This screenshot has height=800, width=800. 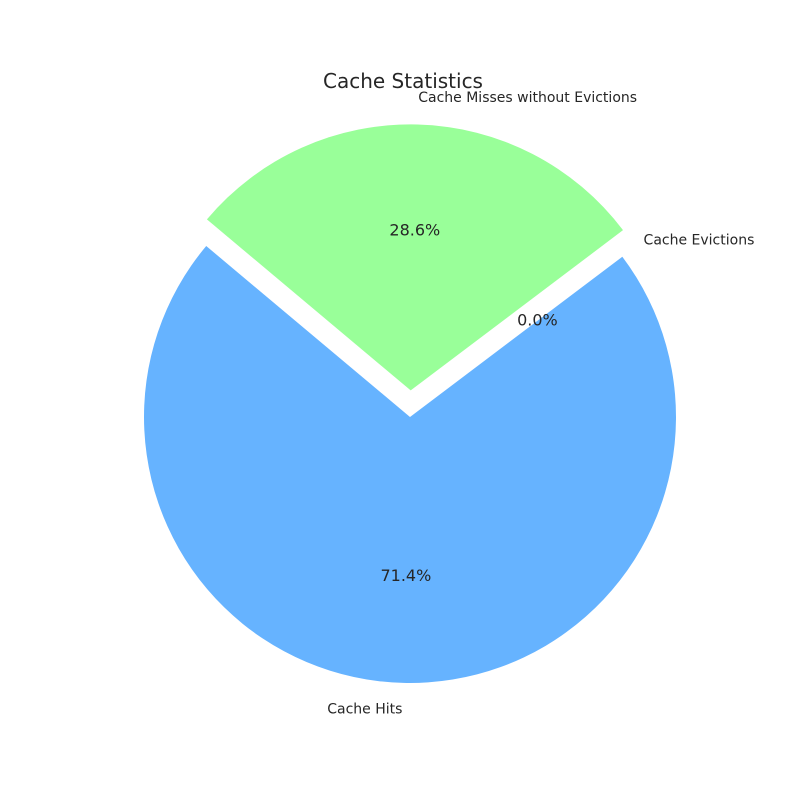 What do you see at coordinates (527, 98) in the screenshot?
I see `slice-label-cache-misses-without-evictions: Cache Misses without Evictions` at bounding box center [527, 98].